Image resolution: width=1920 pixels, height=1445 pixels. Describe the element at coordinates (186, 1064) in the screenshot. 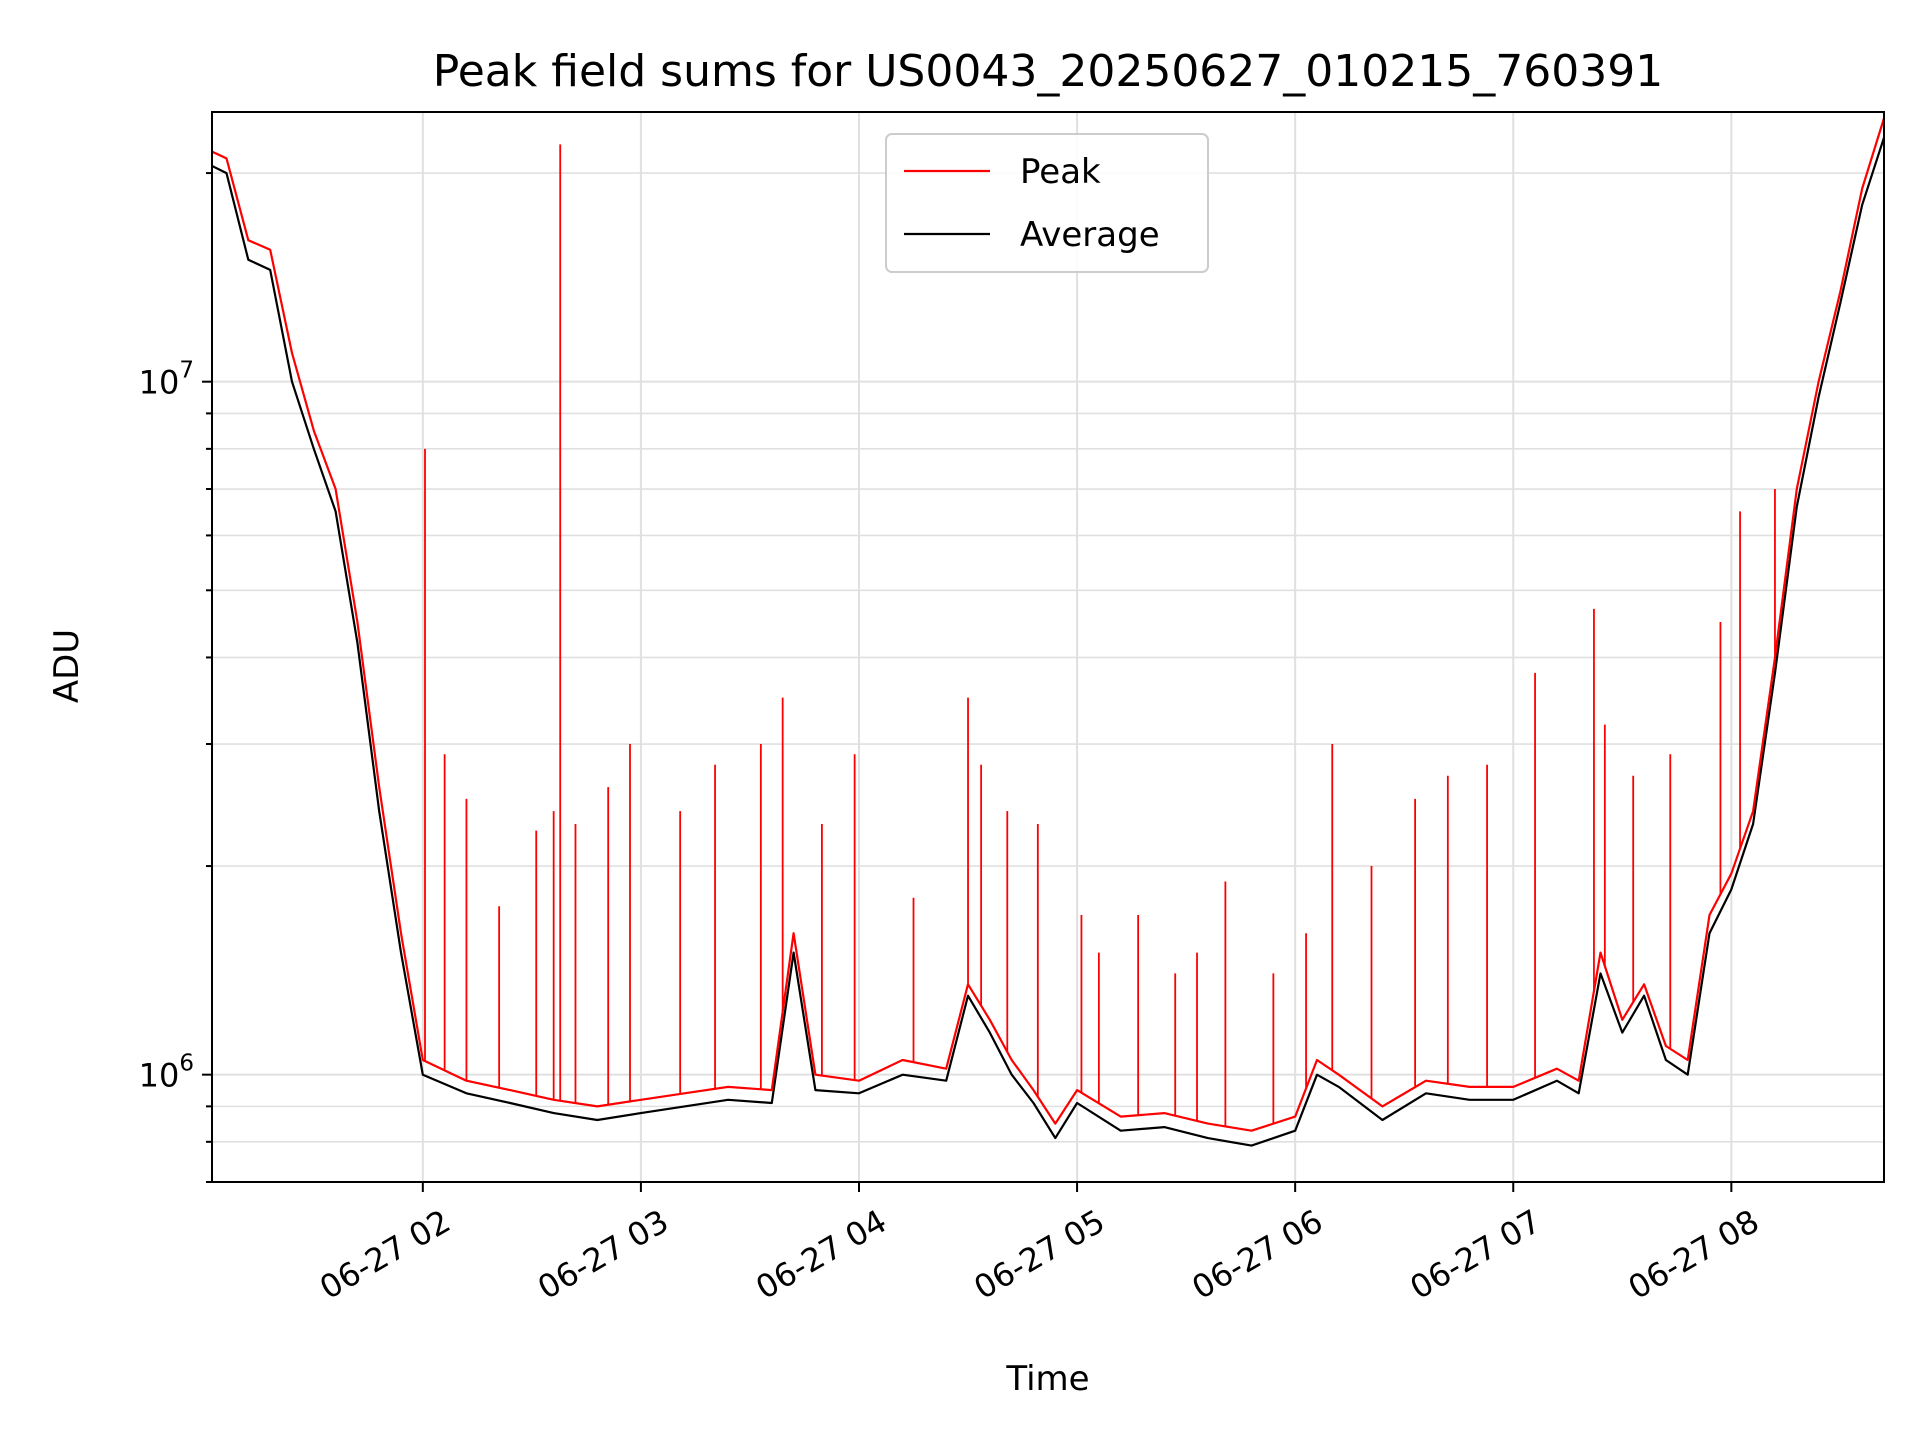

I see `y-tick-exponent: 6` at that location.